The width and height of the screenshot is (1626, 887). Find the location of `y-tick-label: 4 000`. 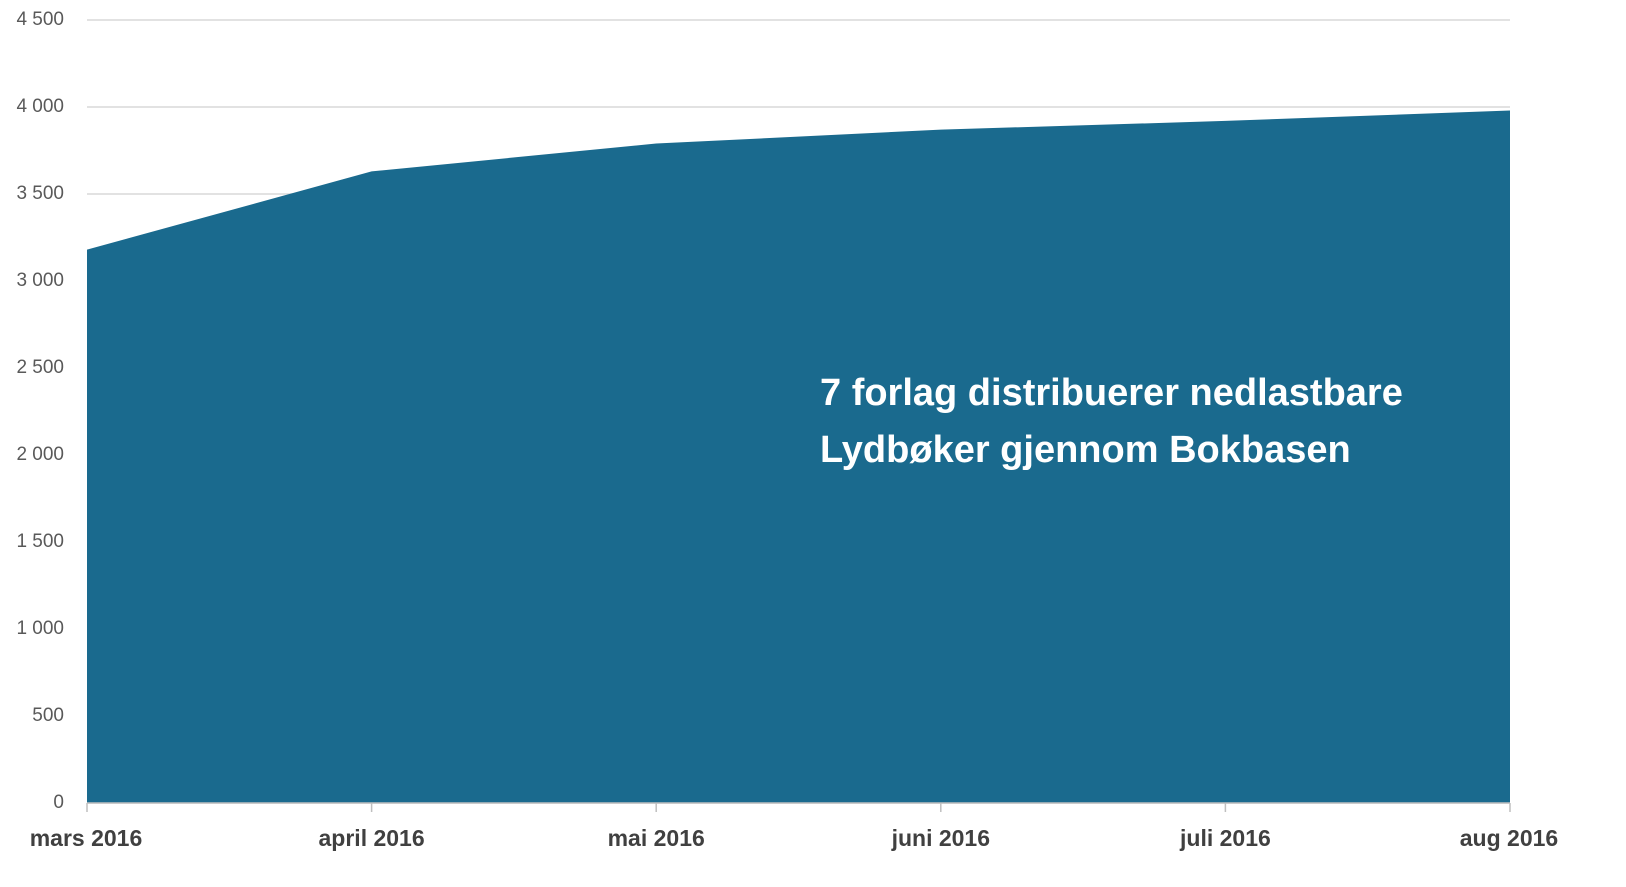

y-tick-label: 4 000 is located at coordinates (40, 106).